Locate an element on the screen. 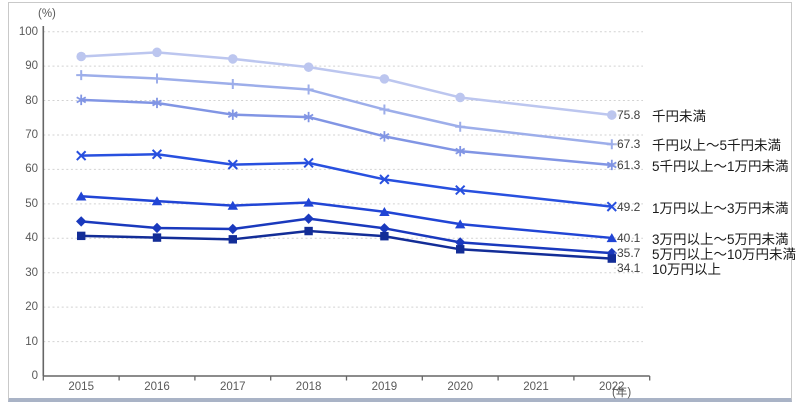 The width and height of the screenshot is (800, 405). y-tick-label-80: 80 is located at coordinates (31, 100).